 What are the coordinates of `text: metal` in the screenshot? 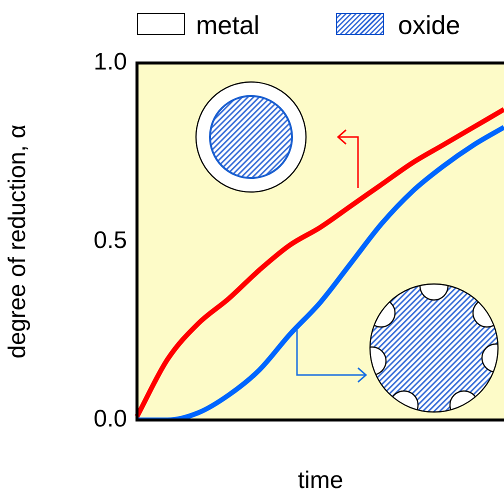 It's located at (228, 25).